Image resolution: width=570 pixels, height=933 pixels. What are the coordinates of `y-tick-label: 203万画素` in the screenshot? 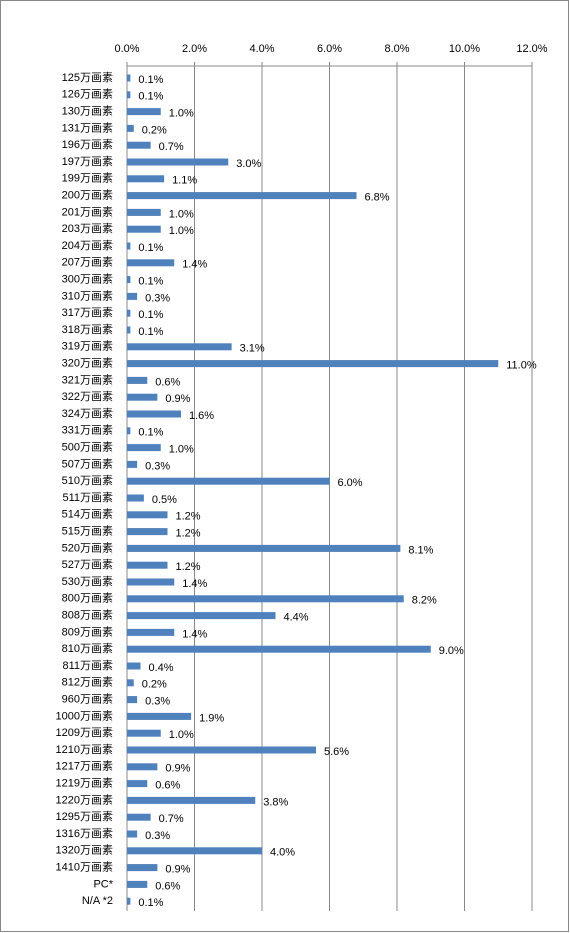 It's located at (87, 228).